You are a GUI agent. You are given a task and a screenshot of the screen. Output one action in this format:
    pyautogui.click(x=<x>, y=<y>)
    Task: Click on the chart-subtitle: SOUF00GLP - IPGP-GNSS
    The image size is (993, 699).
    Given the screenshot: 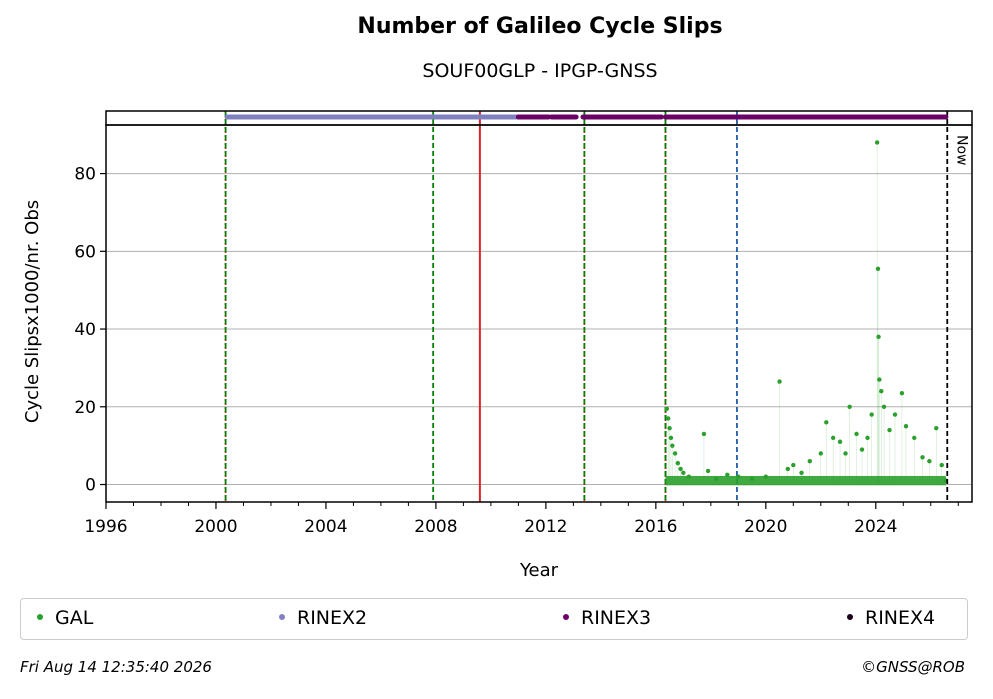 What is the action you would take?
    pyautogui.click(x=540, y=71)
    